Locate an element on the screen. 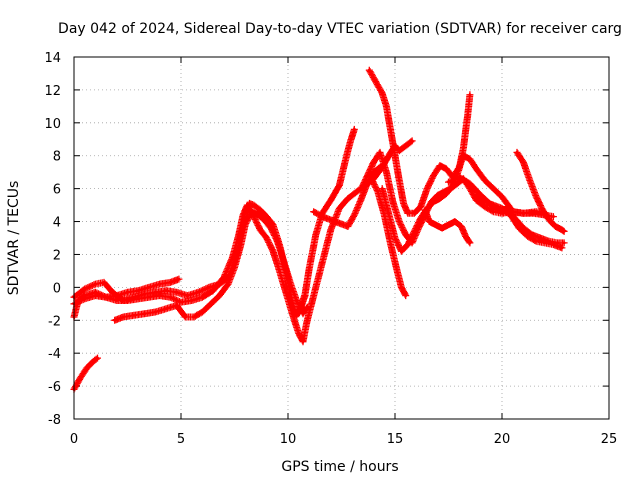  y-tick-label: -8 is located at coordinates (54, 420).